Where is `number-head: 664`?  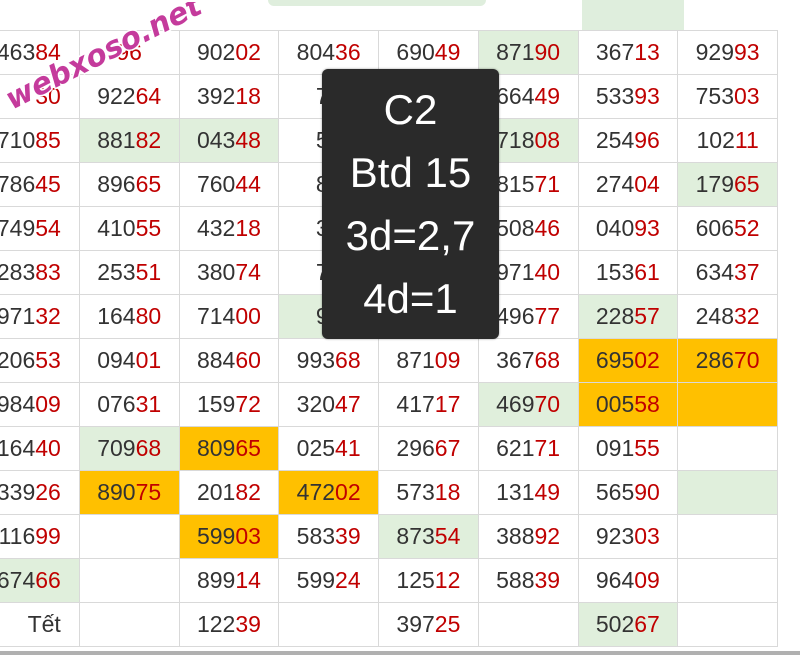 number-head: 664 is located at coordinates (515, 96).